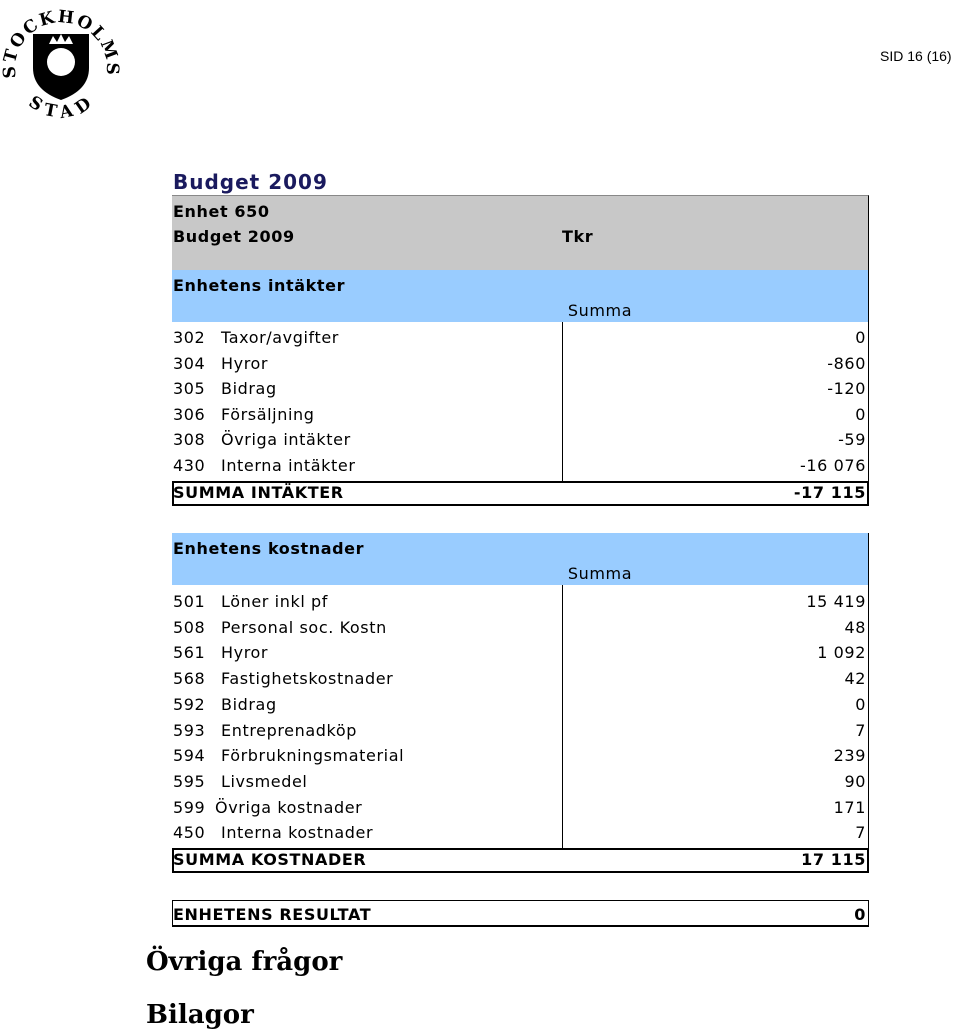  Describe the element at coordinates (270, 860) in the screenshot. I see `total-label: SUMMA KOSTNADER` at that location.